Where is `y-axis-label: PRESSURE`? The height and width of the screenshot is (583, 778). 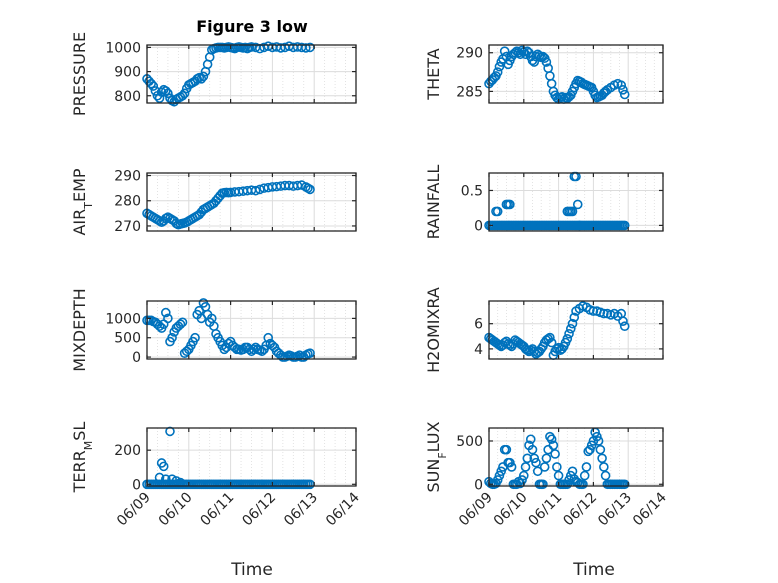
y-axis-label: PRESSURE is located at coordinates (79, 74).